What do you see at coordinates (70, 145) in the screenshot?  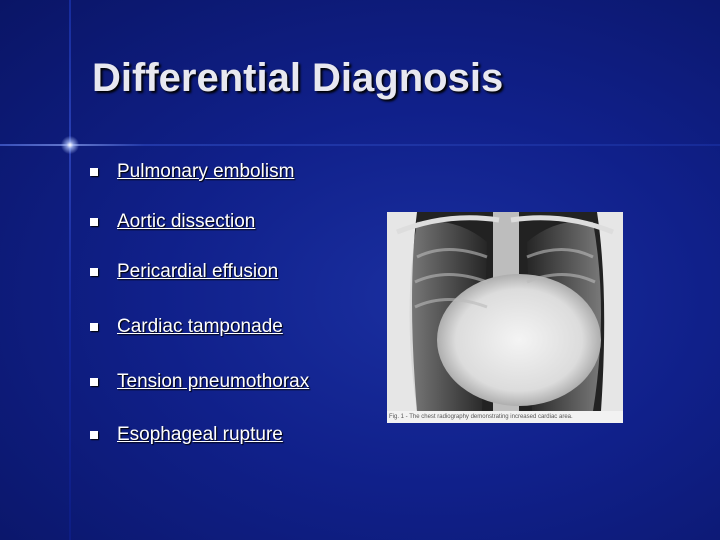 I see `decor-star` at bounding box center [70, 145].